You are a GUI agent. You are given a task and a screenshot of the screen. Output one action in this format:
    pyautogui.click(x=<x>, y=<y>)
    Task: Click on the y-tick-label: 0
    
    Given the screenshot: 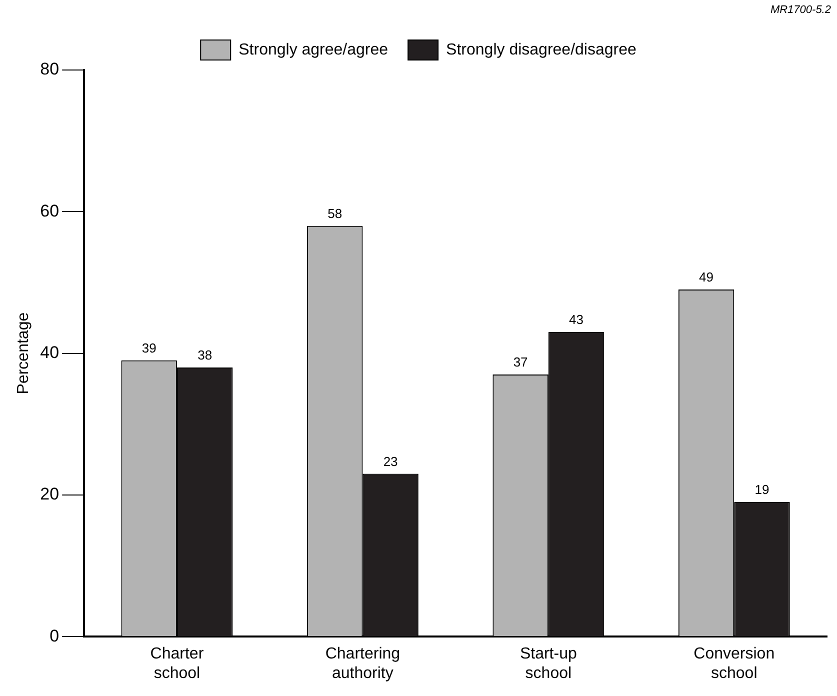 What is the action you would take?
    pyautogui.click(x=55, y=636)
    